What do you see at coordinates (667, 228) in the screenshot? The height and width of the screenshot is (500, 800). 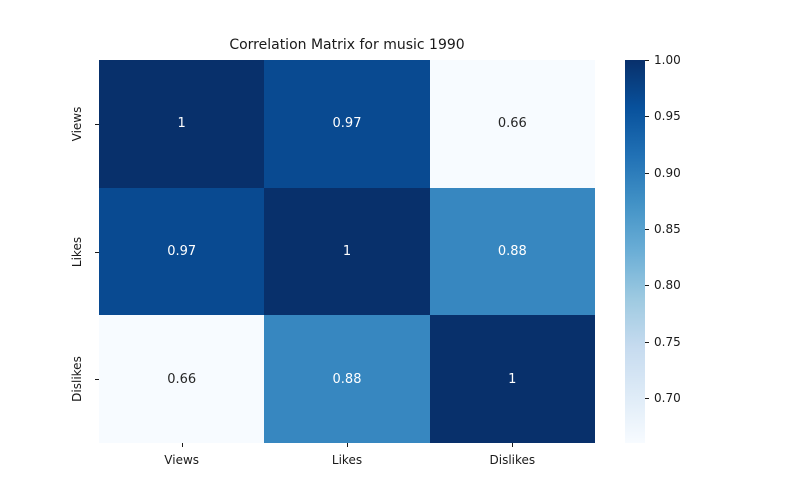 I see `colorbar-tick-label: 0.85` at bounding box center [667, 228].